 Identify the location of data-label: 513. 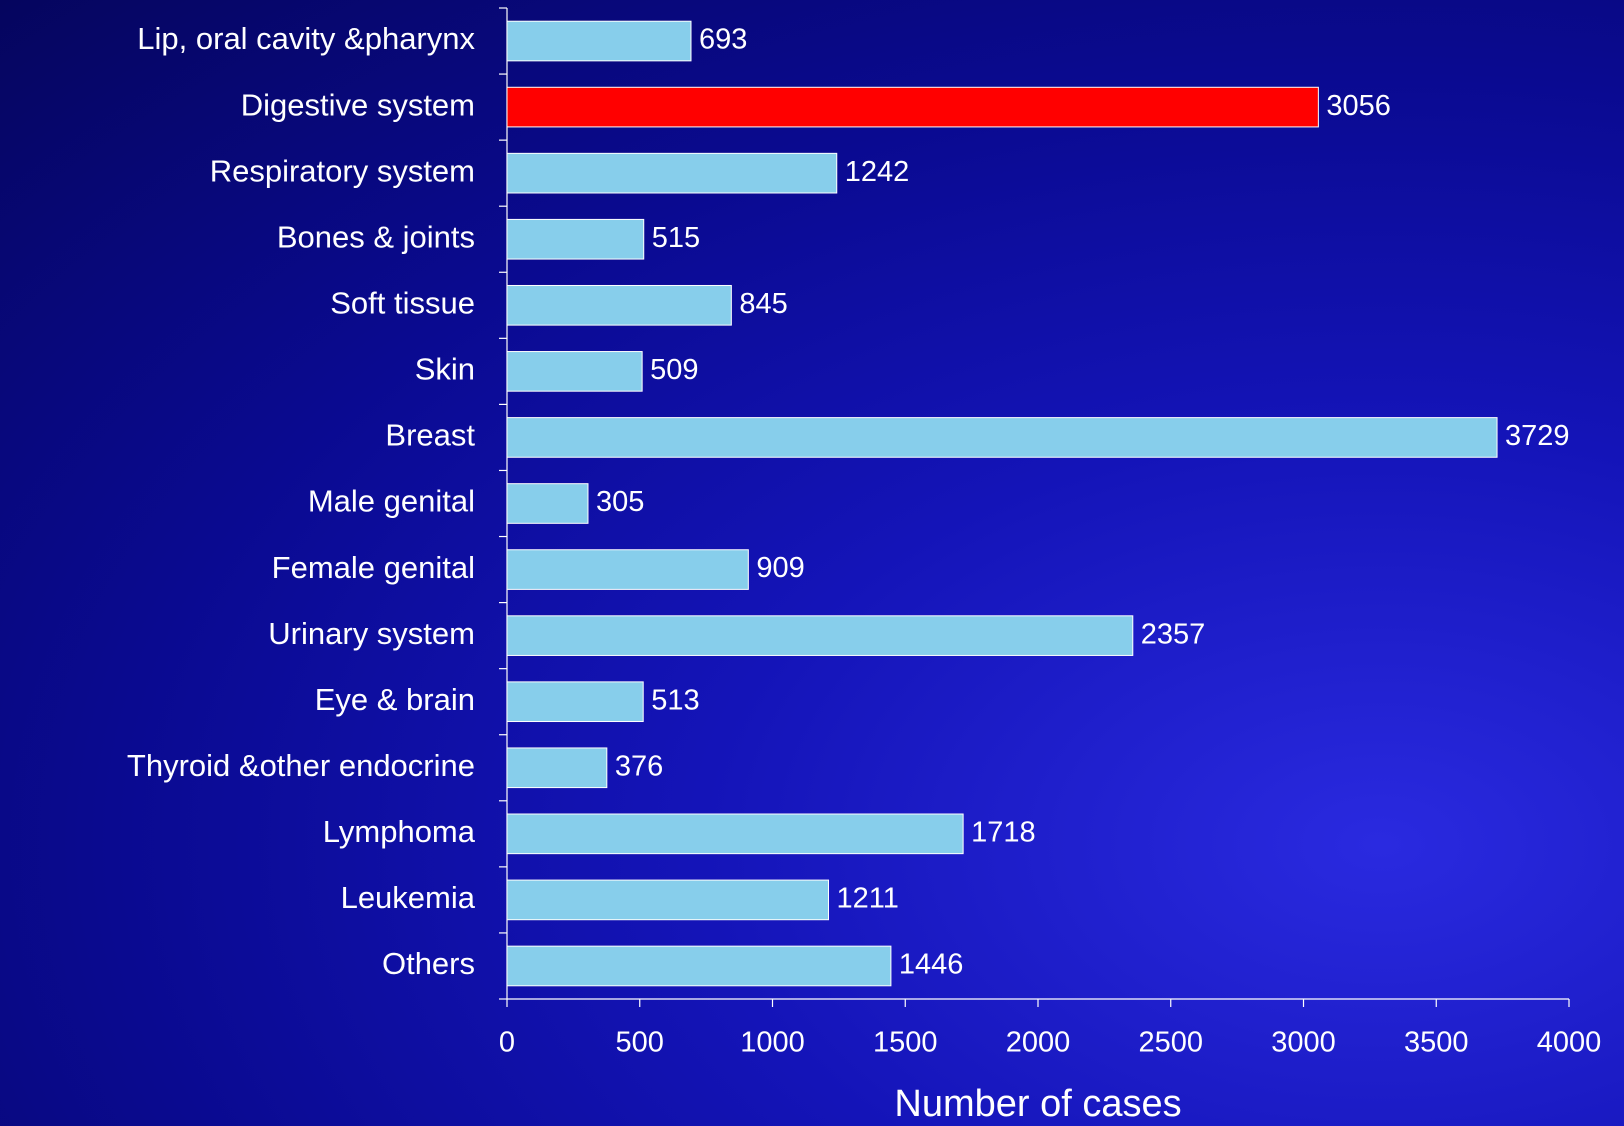
(675, 700).